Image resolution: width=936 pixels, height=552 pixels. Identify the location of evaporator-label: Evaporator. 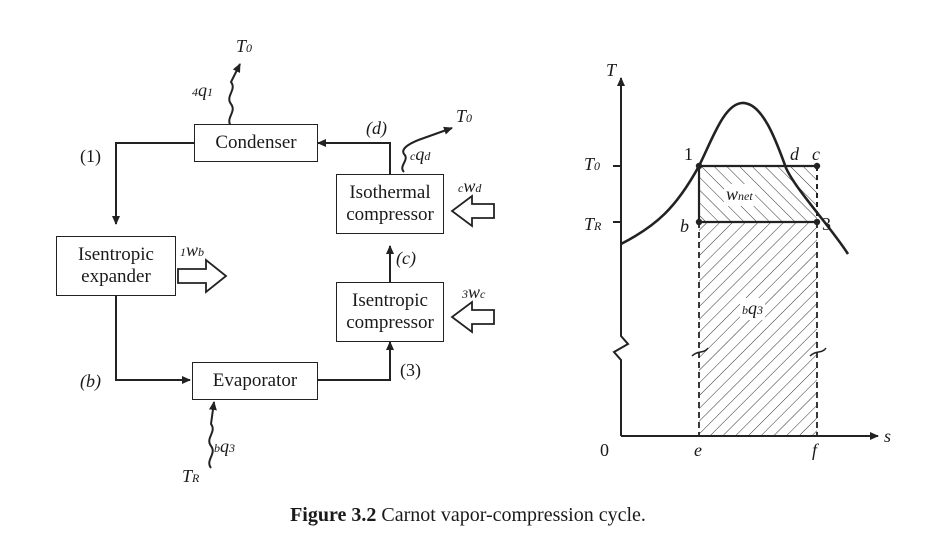
(255, 380).